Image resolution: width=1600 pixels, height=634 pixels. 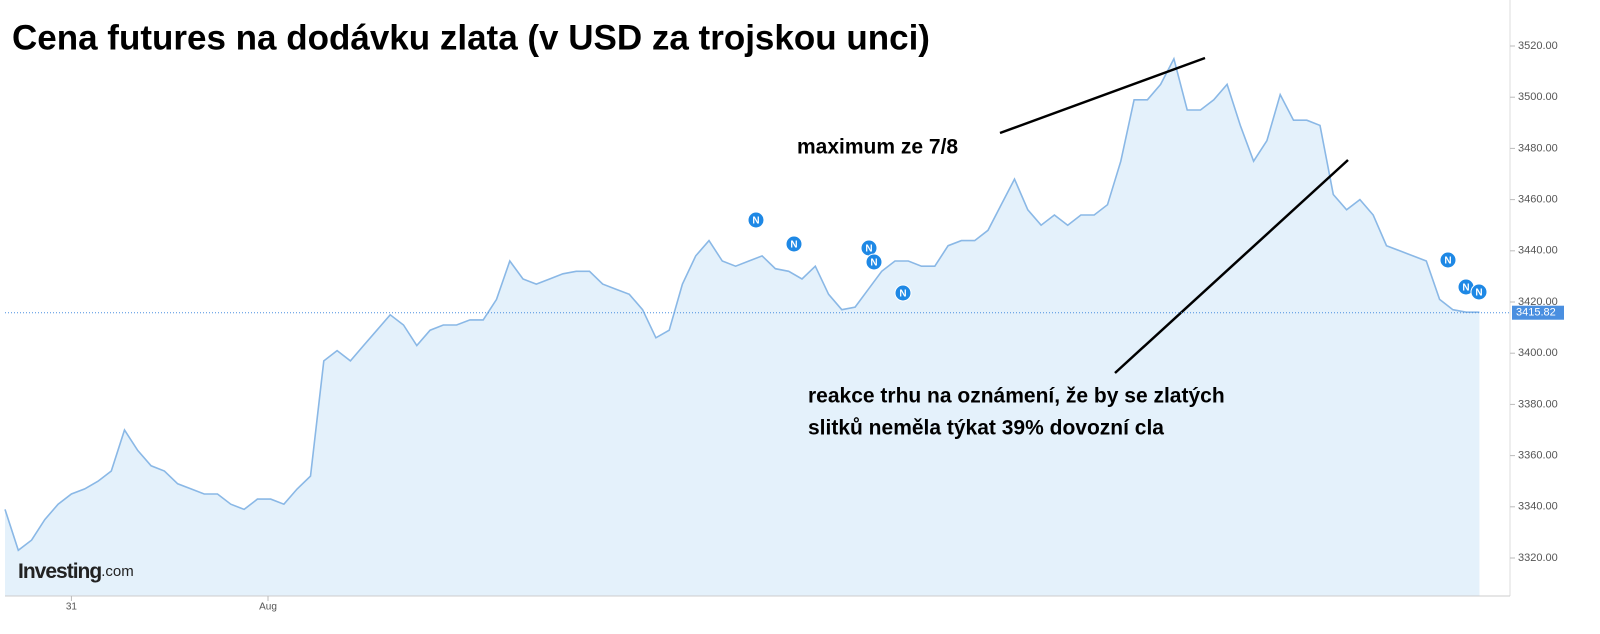 What do you see at coordinates (1538, 302) in the screenshot?
I see `y-tick-label: 3420.00` at bounding box center [1538, 302].